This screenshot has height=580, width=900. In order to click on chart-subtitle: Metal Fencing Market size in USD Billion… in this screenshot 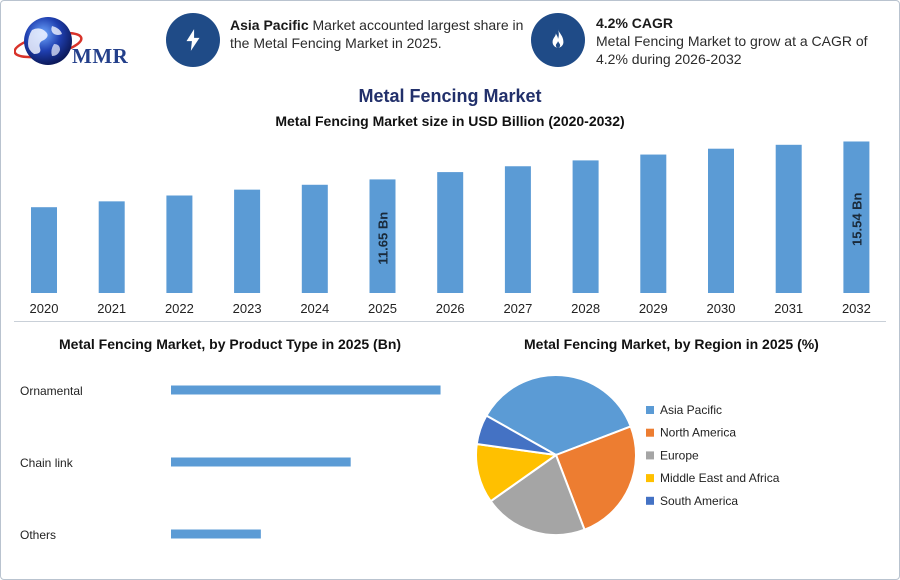, I will do `click(450, 121)`.